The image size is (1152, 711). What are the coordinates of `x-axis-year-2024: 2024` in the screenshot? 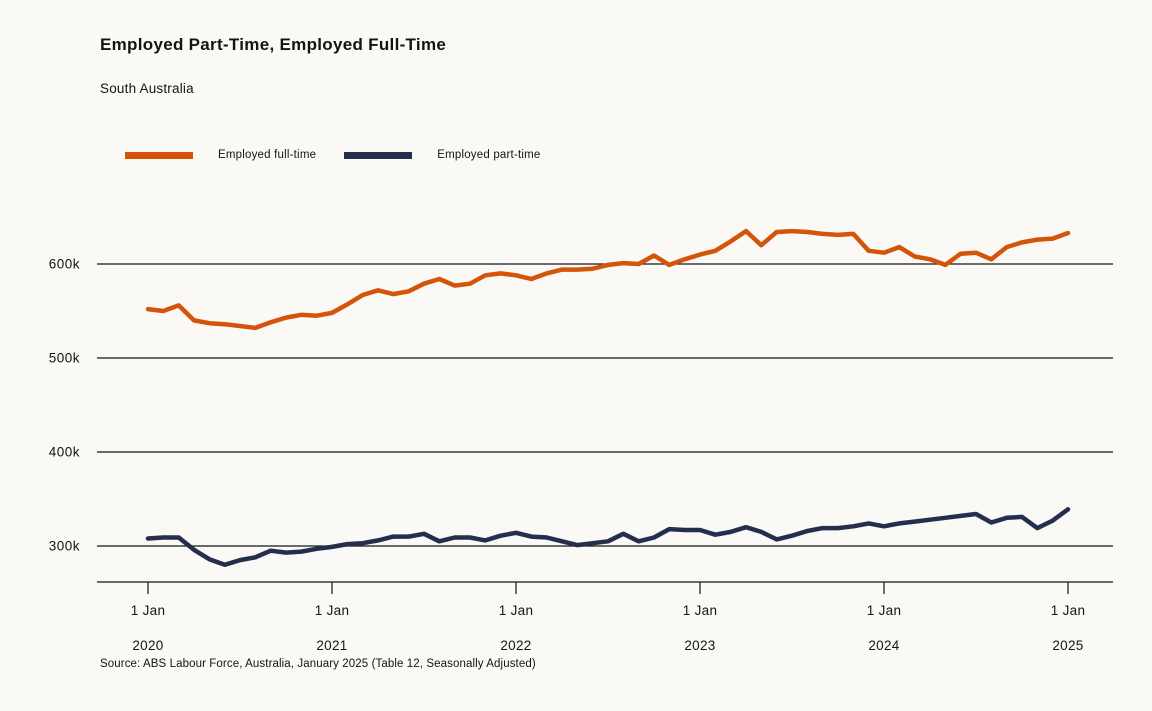 It's located at (883, 645).